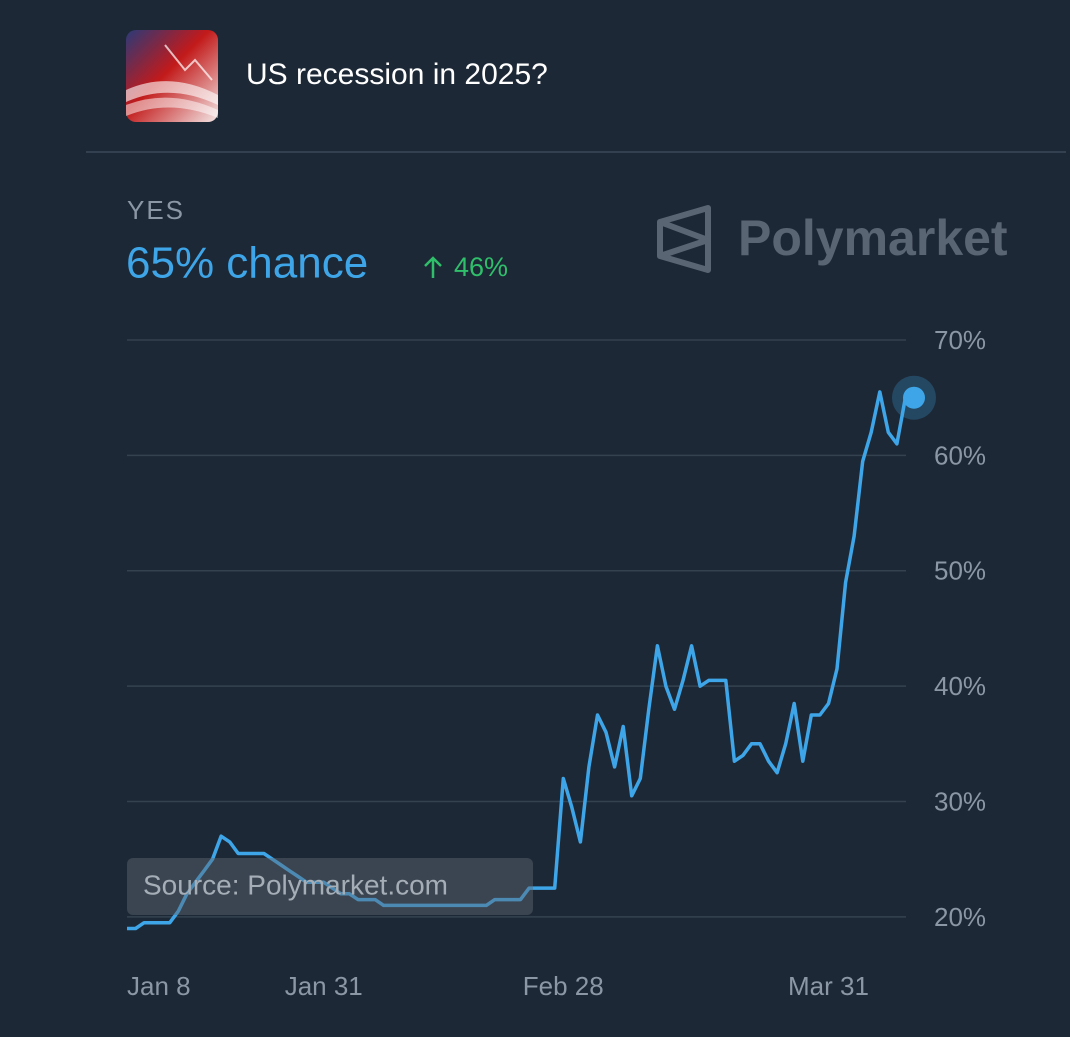  I want to click on x-tick-label: Jan 8, so click(159, 986).